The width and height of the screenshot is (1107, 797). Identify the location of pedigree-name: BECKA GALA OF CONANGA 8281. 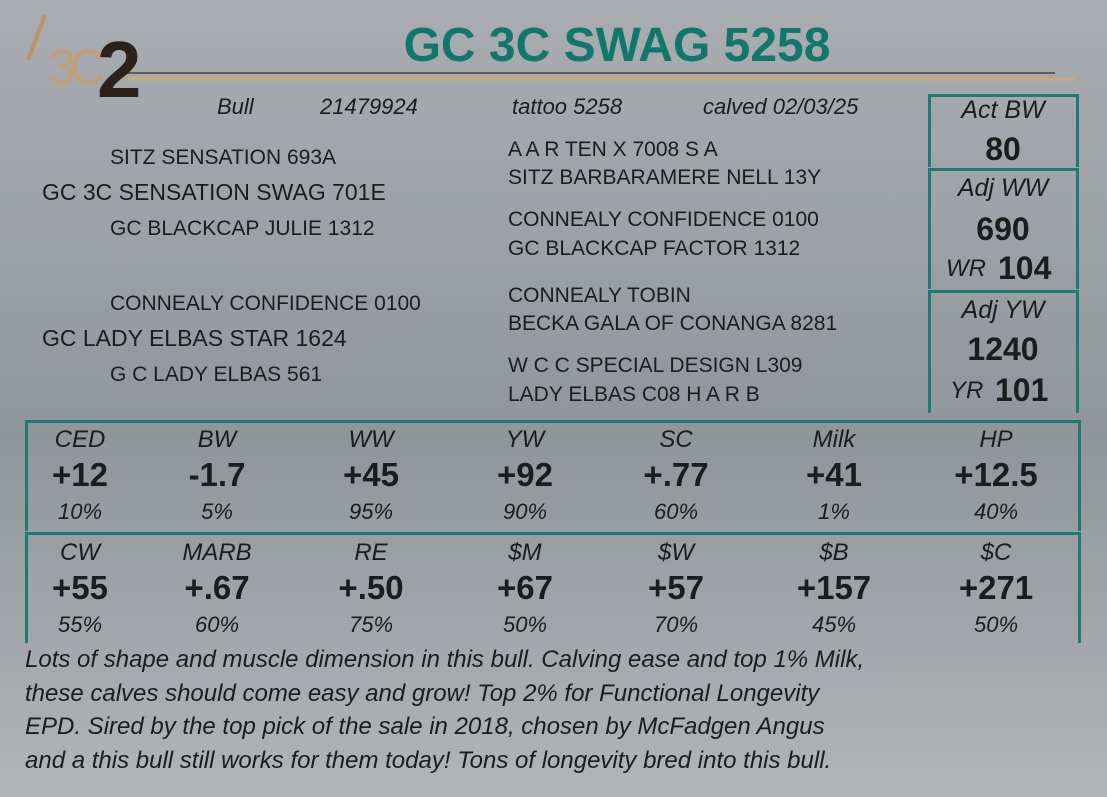
(673, 323).